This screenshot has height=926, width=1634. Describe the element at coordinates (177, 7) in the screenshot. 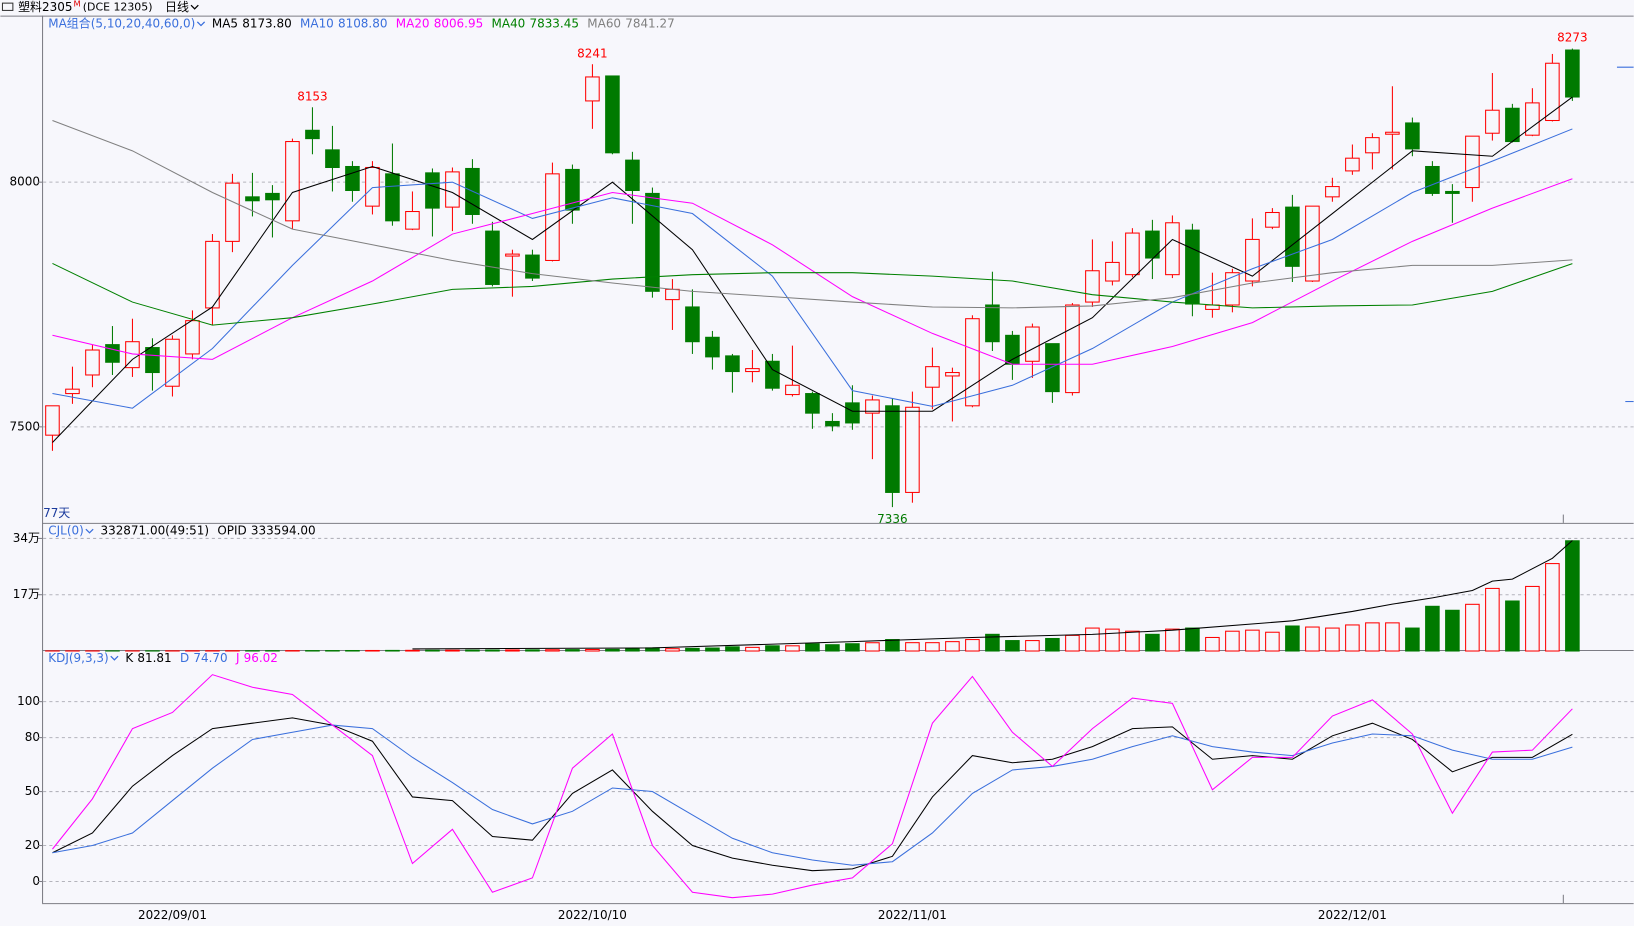

I see `period: 日线` at that location.